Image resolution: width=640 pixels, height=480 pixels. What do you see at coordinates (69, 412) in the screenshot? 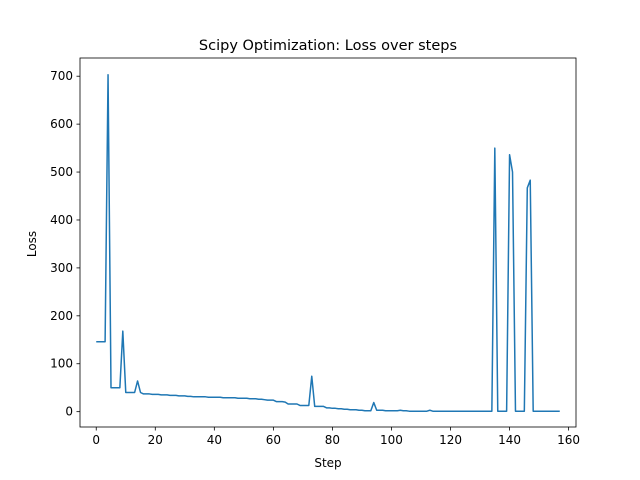
I see `y-tick-label: 0` at bounding box center [69, 412].